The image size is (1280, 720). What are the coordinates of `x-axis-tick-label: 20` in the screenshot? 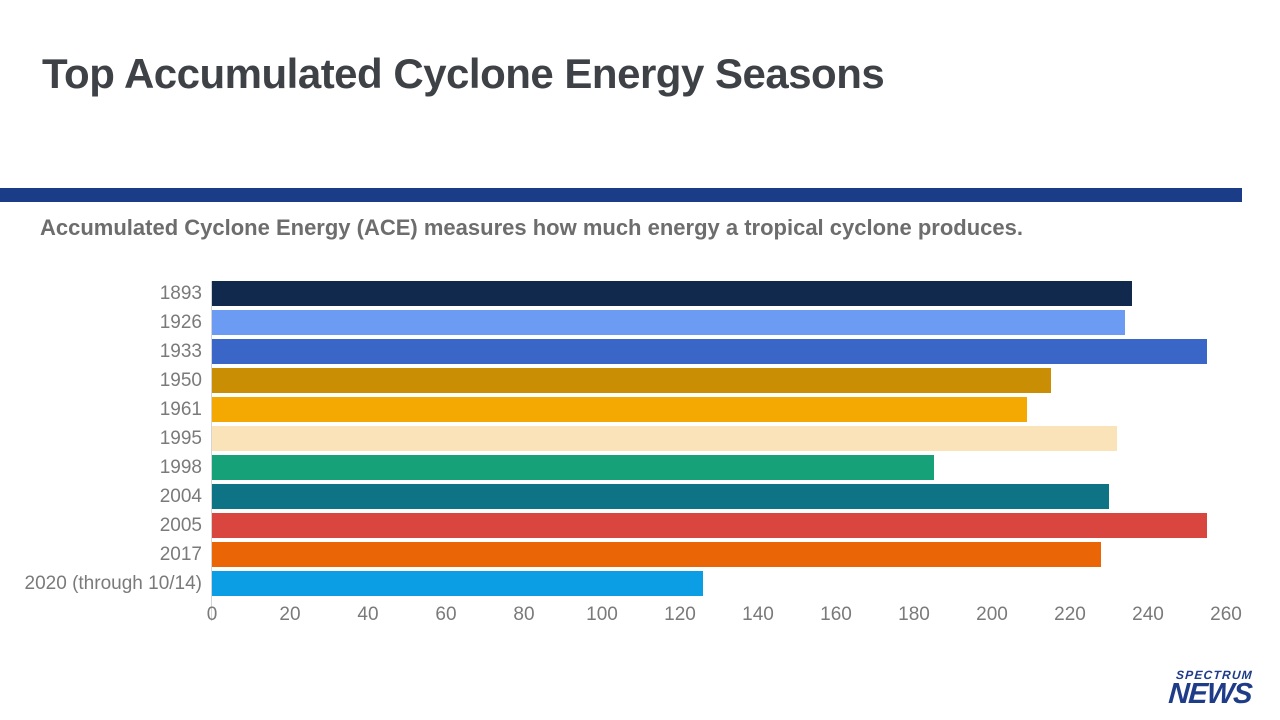 It's located at (290, 614).